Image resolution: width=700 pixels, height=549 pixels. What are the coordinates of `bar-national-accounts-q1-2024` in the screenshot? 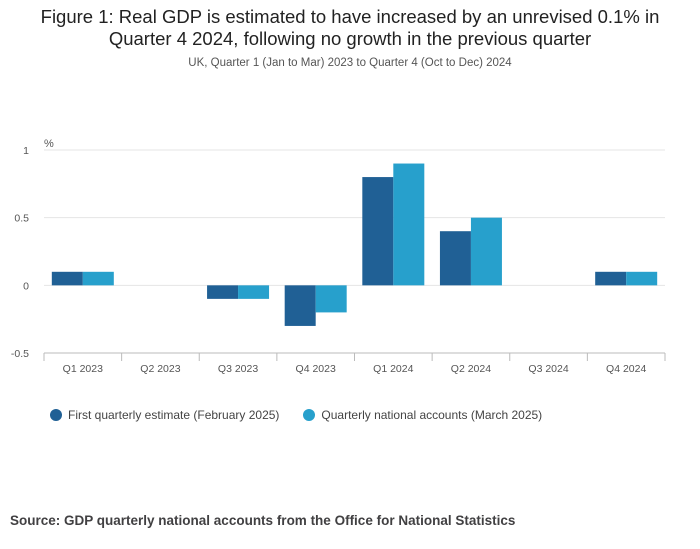 It's located at (409, 224).